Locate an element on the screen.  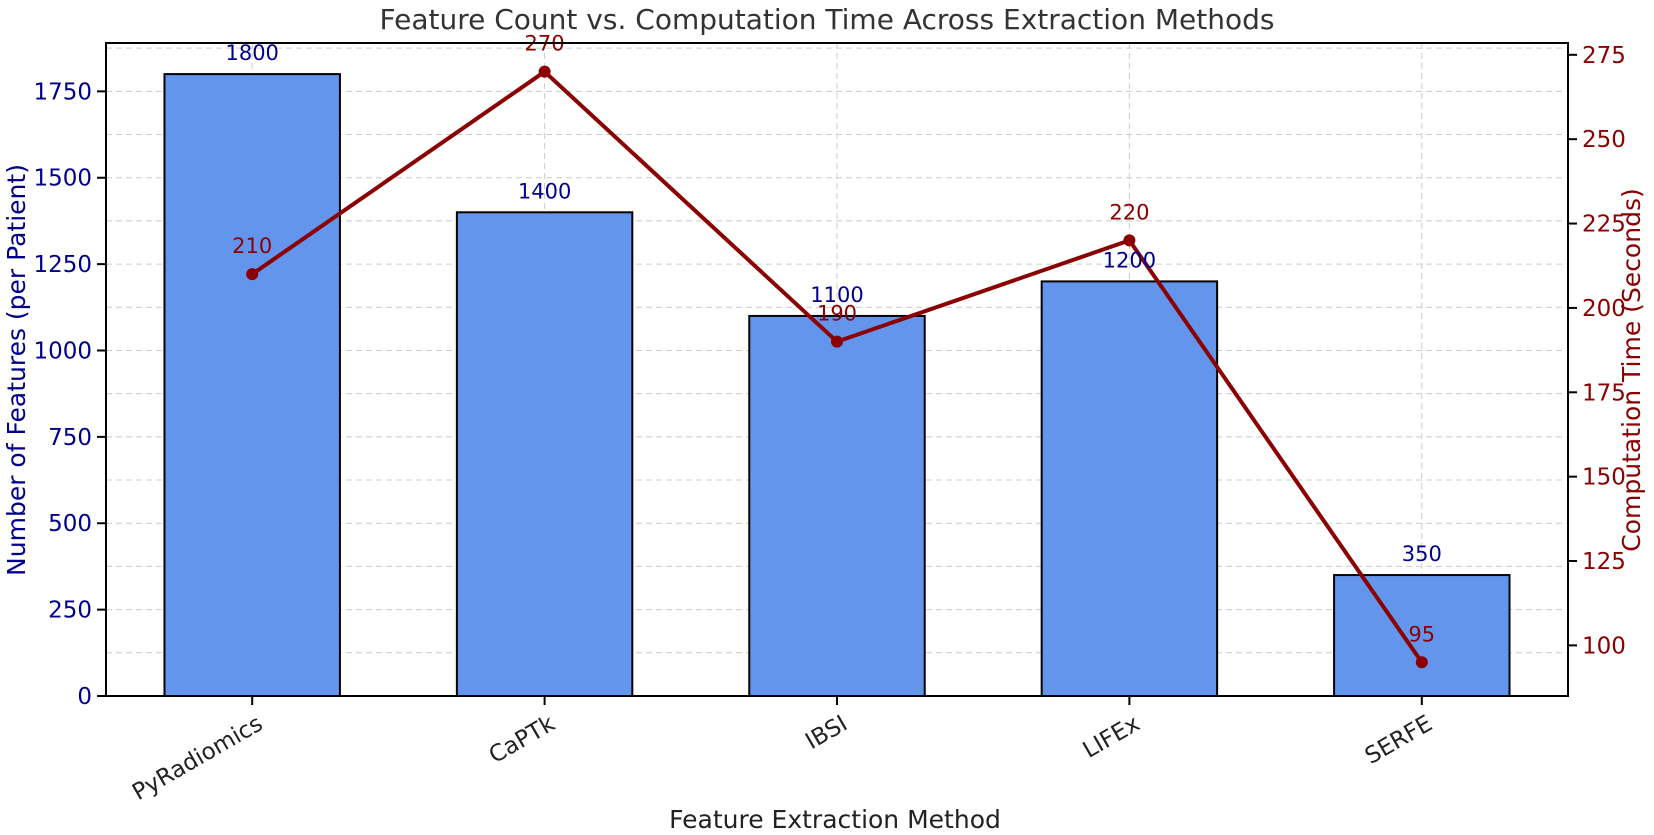
bar-value-label: 1400 is located at coordinates (544, 191).